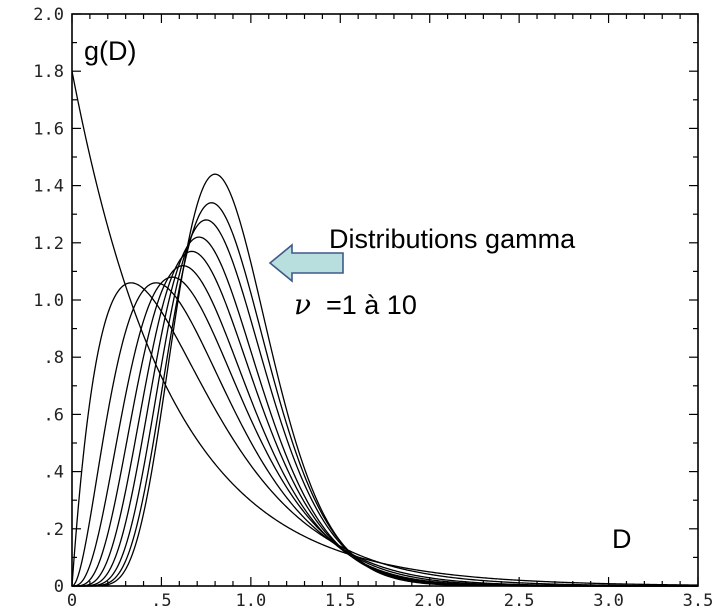  I want to click on annotation-text: Distributions gamma, so click(452, 239).